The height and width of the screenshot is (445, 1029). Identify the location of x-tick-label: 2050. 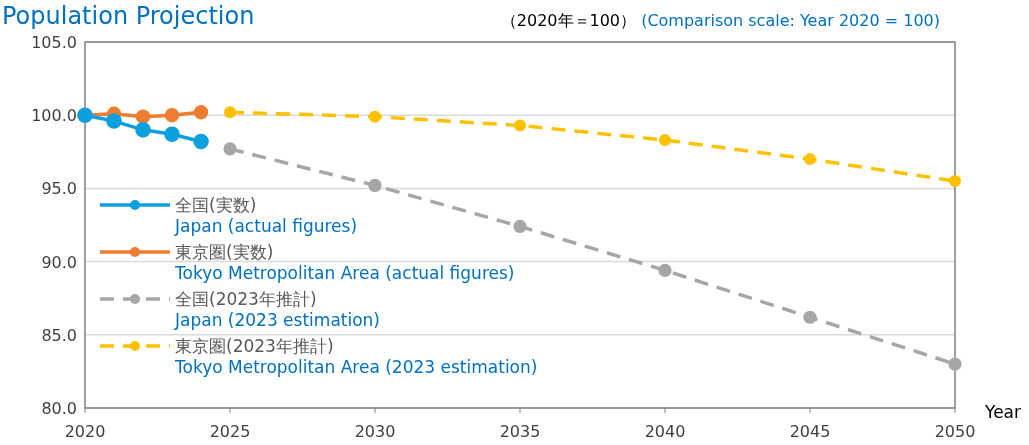
(955, 431).